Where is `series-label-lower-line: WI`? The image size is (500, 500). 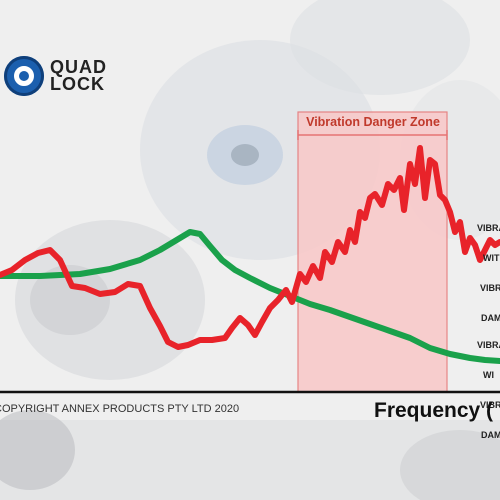
series-label-lower-line: WI is located at coordinates (488, 375).